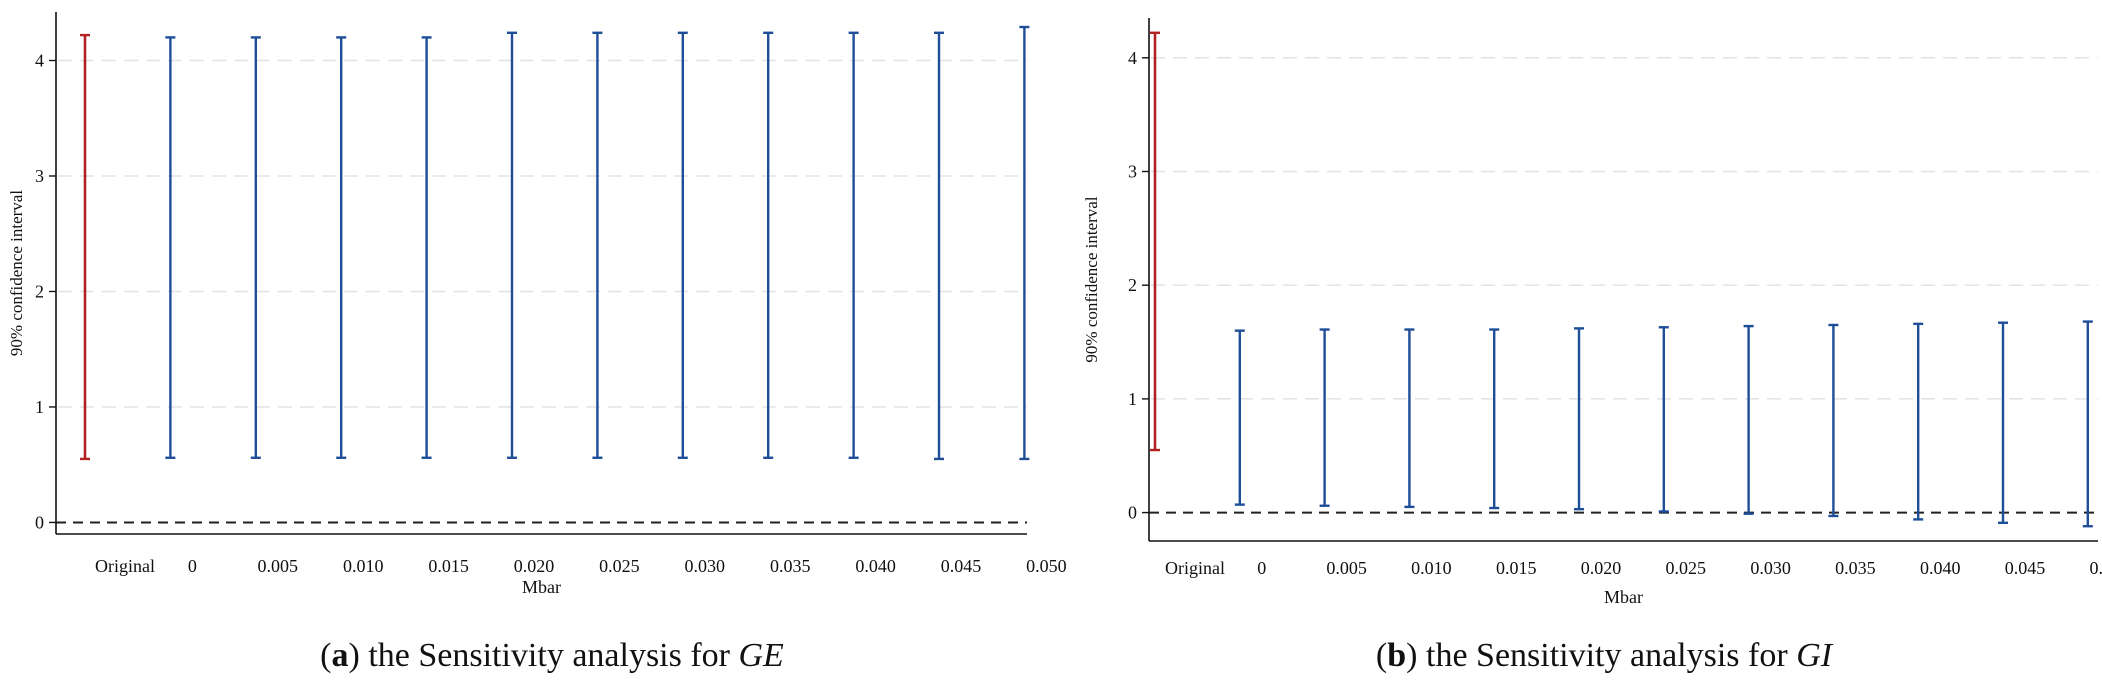  What do you see at coordinates (339, 655) in the screenshot?
I see `caption-letter: a` at bounding box center [339, 655].